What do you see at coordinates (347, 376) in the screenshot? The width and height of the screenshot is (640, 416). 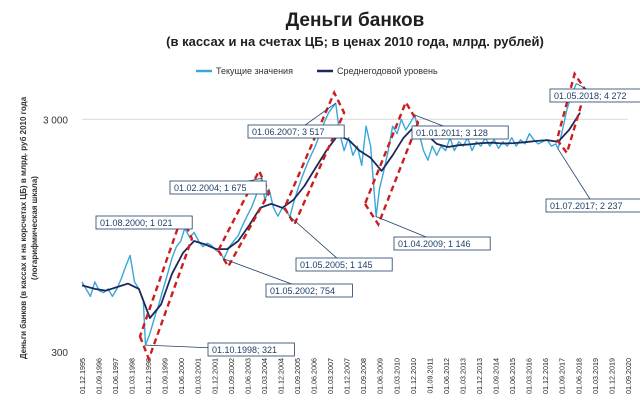 I see `x-tick-label: 01.12.2007` at bounding box center [347, 376].